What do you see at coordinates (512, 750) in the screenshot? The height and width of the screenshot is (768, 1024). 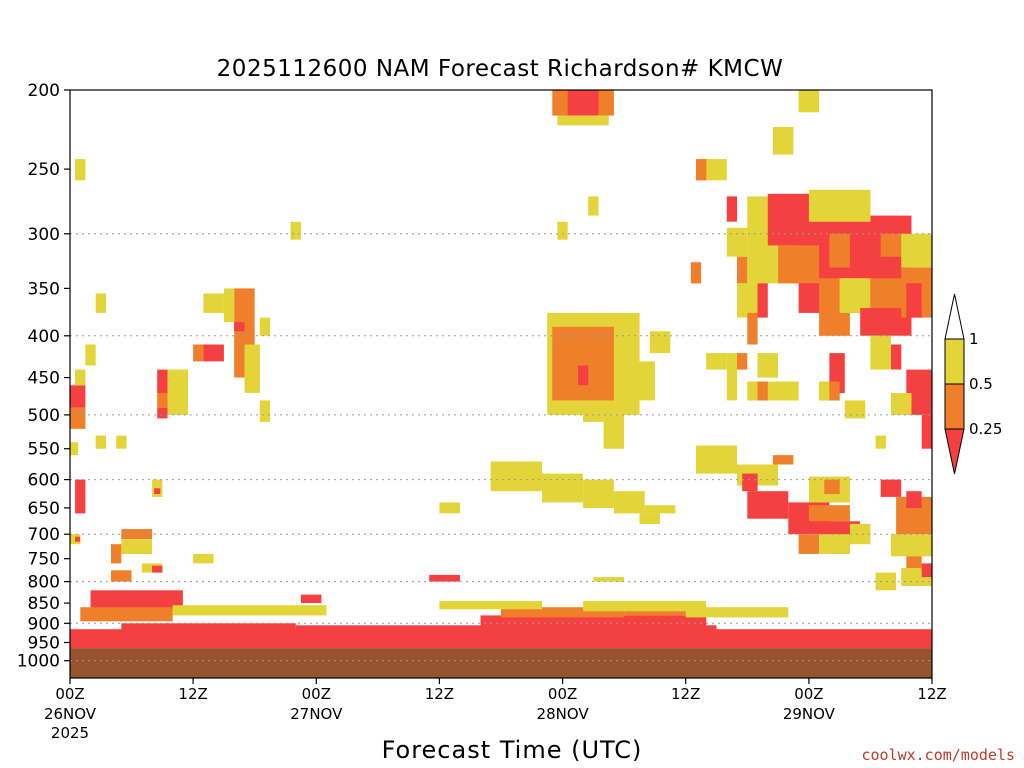 I see `x-axis-label: Forecast Time (UTC)` at bounding box center [512, 750].